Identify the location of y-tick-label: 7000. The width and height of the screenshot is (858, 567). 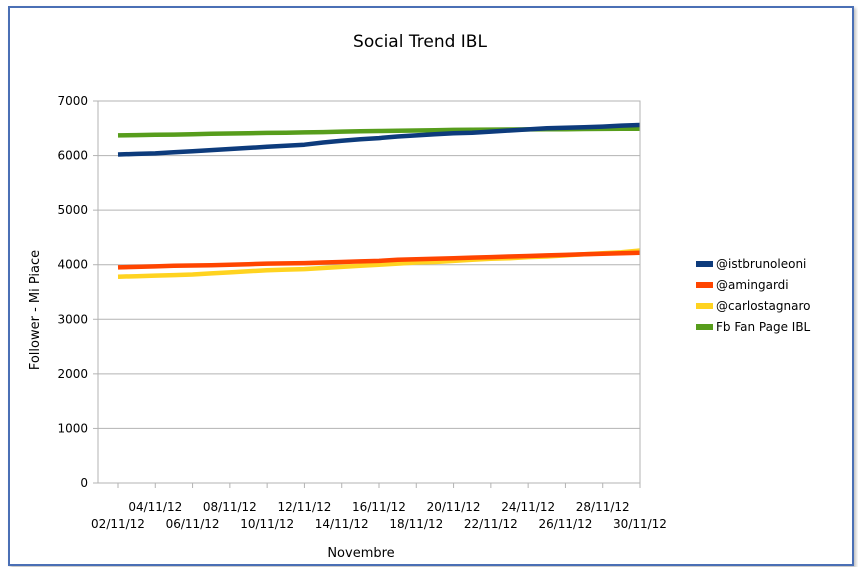
(72, 101).